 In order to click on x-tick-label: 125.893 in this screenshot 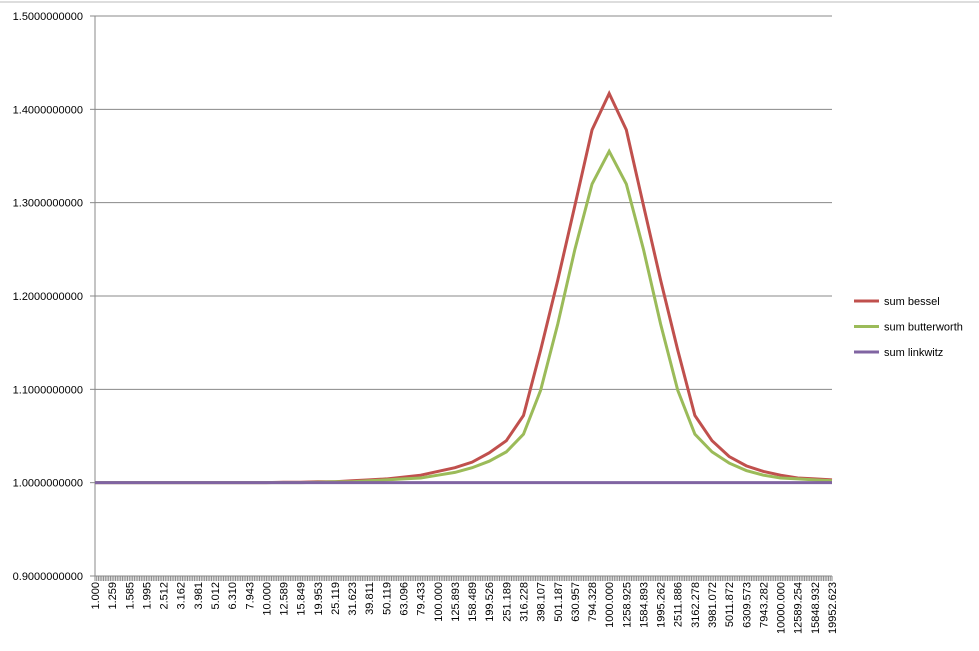, I will do `click(456, 602)`.